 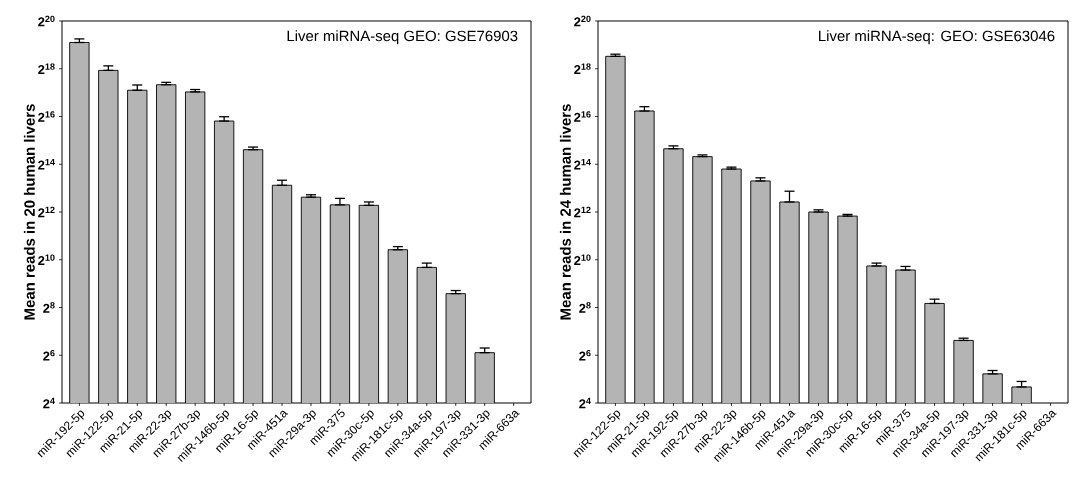 I want to click on annotation: Liver miRNA-seq: GEO: GSE63046, so click(x=937, y=37).